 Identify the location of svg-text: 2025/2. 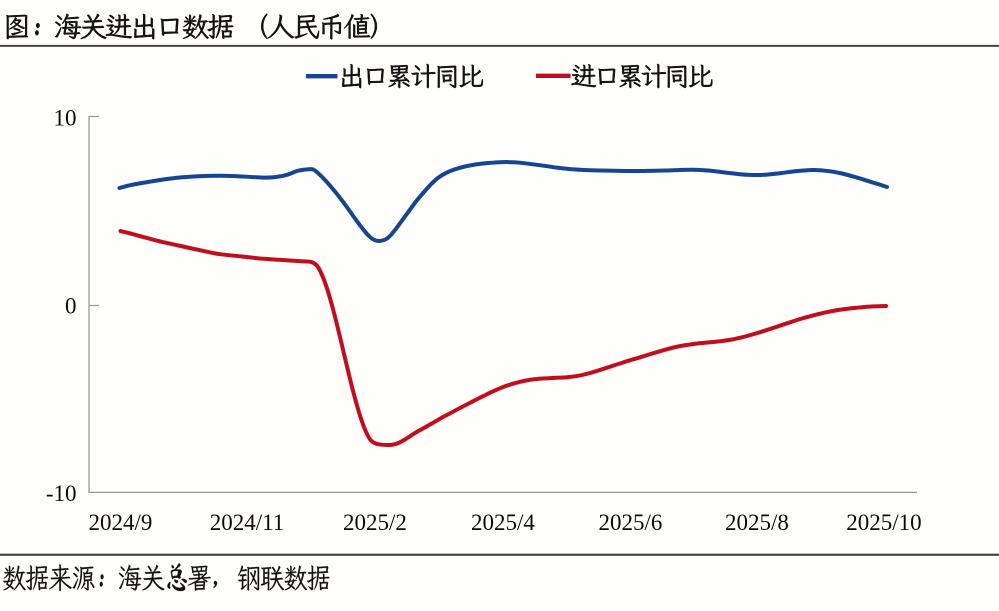
(375, 522).